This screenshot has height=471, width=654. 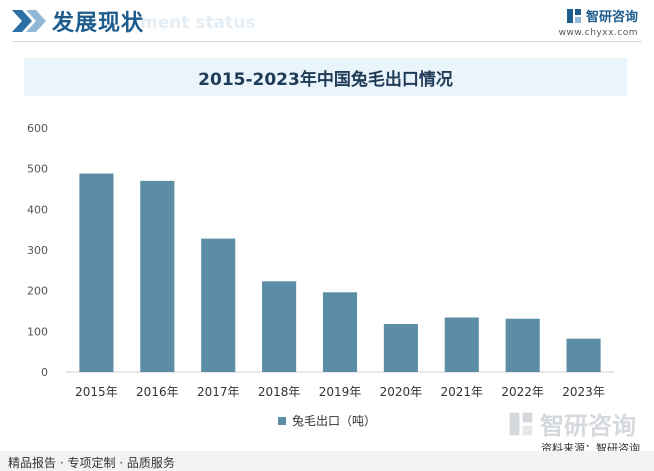 What do you see at coordinates (325, 79) in the screenshot?
I see `chart-title: 2015-2023年中国兔毛出口情况` at bounding box center [325, 79].